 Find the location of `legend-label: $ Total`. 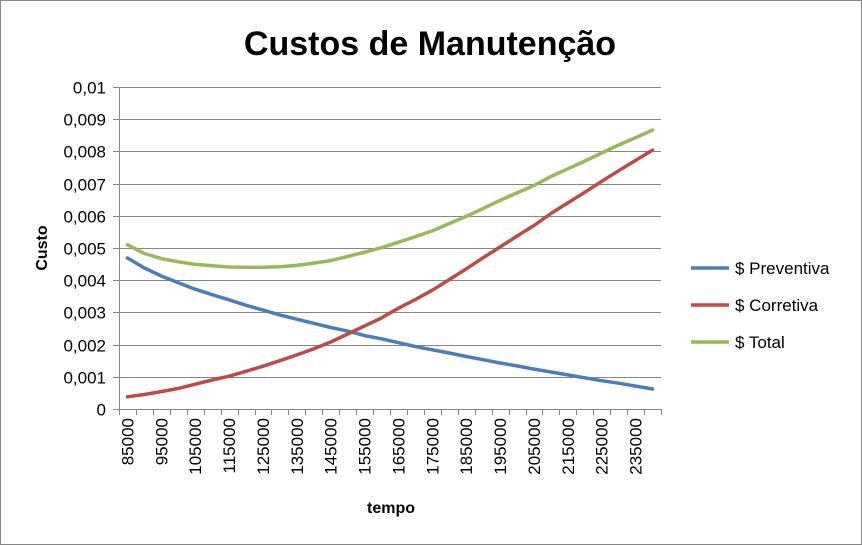

legend-label: $ Total is located at coordinates (760, 342).